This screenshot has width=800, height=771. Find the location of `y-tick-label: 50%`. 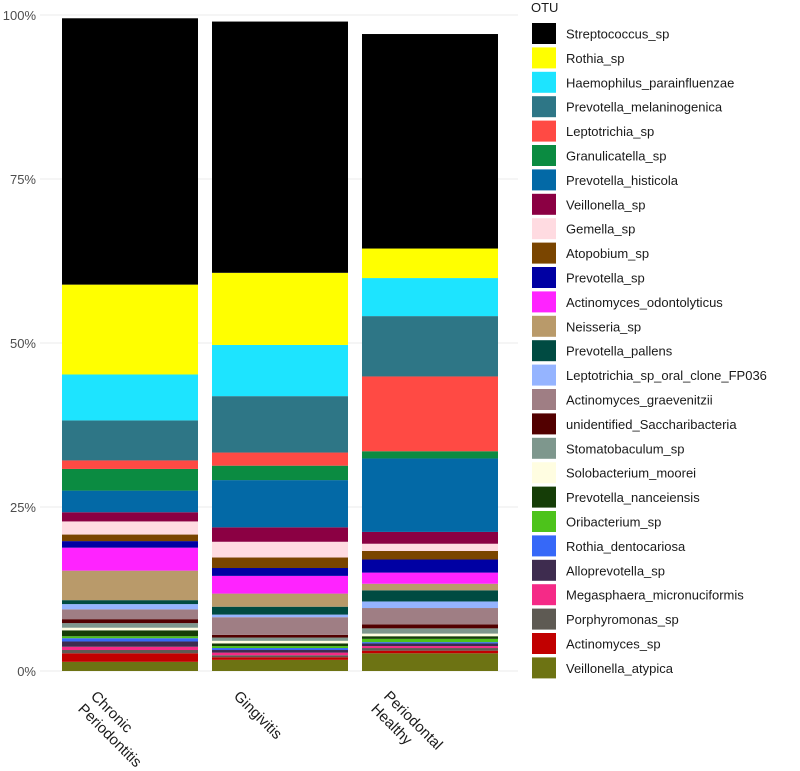

y-tick-label: 50% is located at coordinates (23, 343).